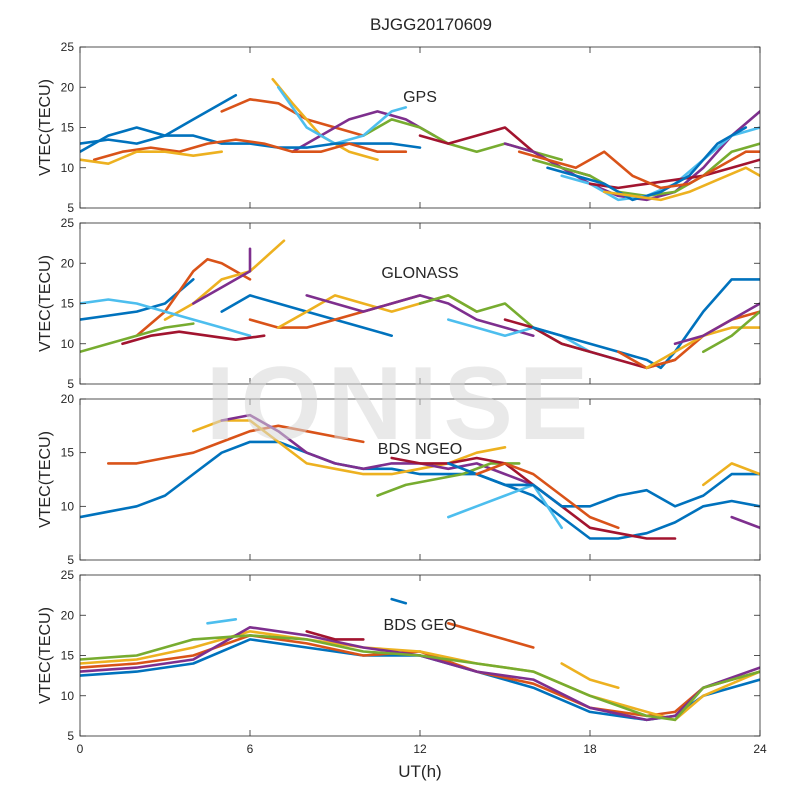  What do you see at coordinates (419, 771) in the screenshot?
I see `x-axis-label: UT(h)` at bounding box center [419, 771].